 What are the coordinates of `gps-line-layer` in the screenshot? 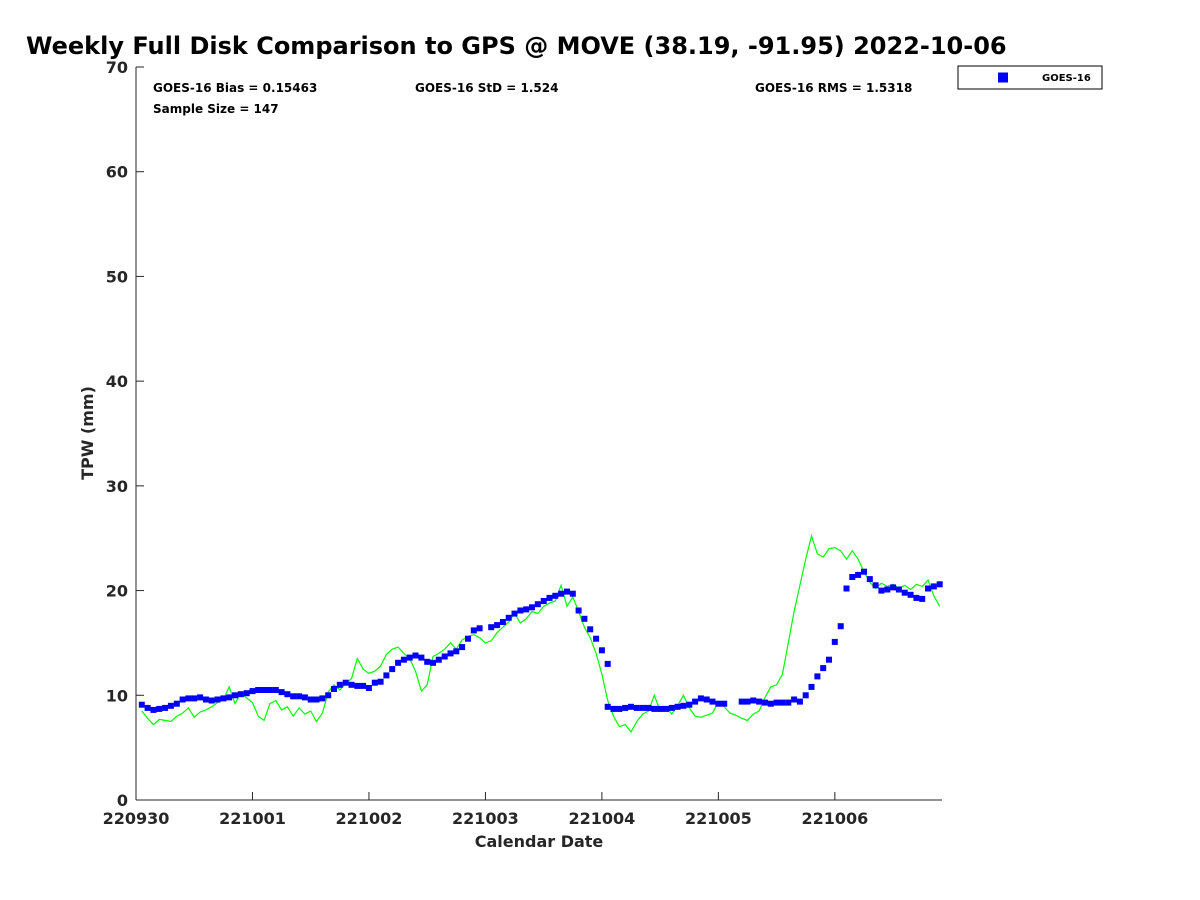 It's located at (541, 633).